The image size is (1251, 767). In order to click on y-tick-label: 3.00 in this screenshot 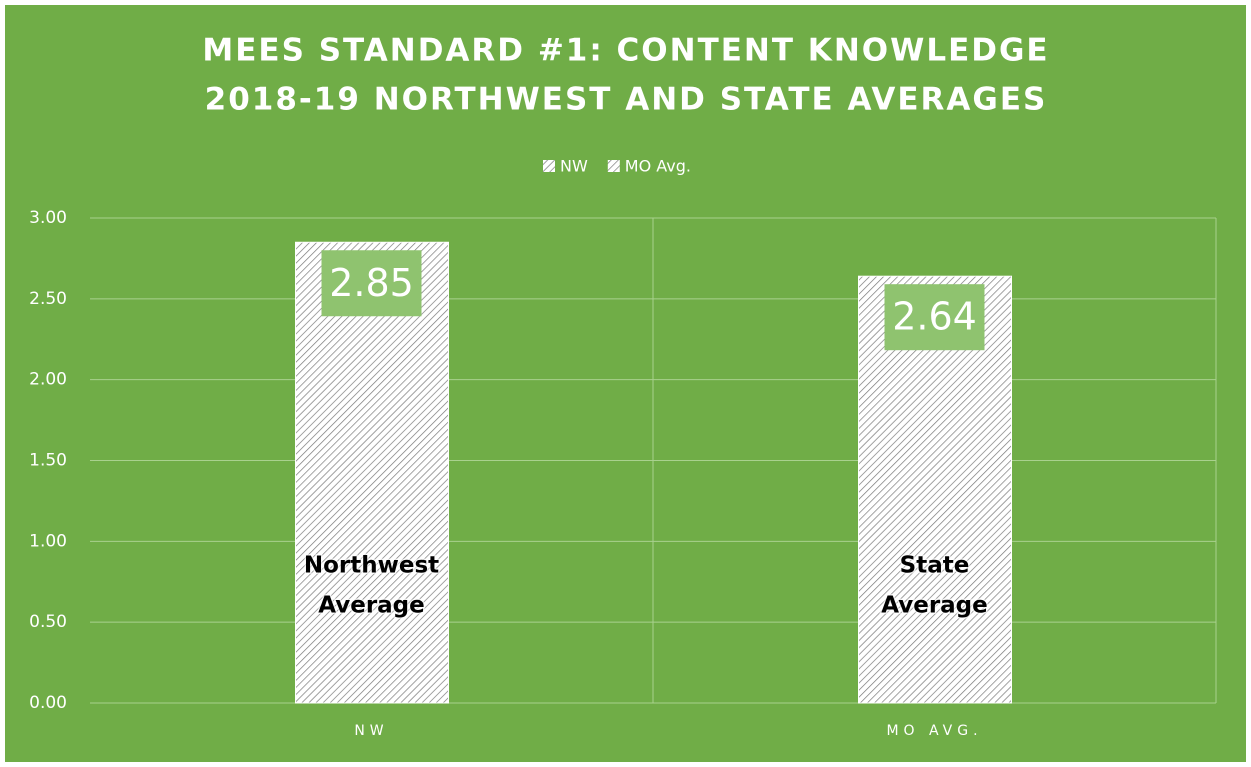, I will do `click(48, 218)`.